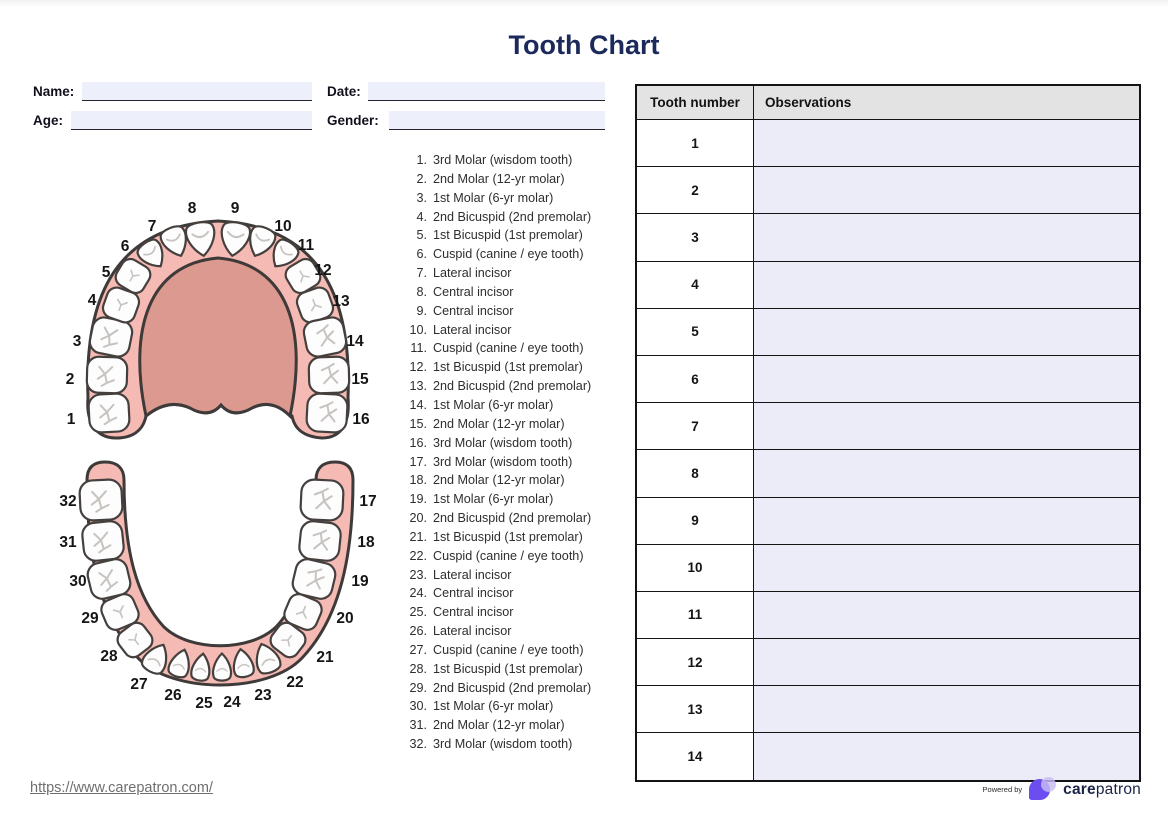 This screenshot has width=1168, height=822. Describe the element at coordinates (327, 413) in the screenshot. I see `tooth-16-shape` at that location.